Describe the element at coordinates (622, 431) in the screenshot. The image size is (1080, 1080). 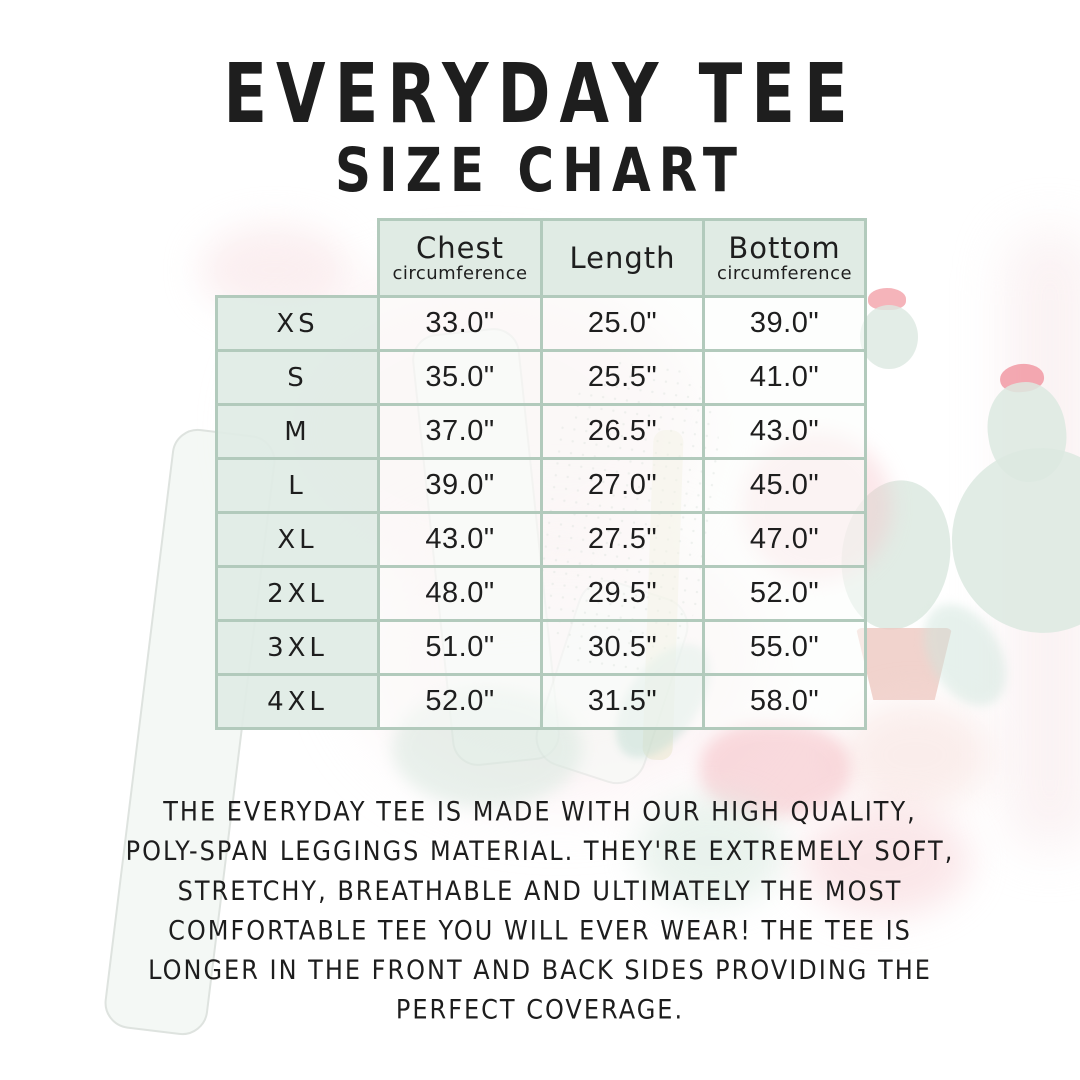
I see `length-value: 26.5"` at that location.